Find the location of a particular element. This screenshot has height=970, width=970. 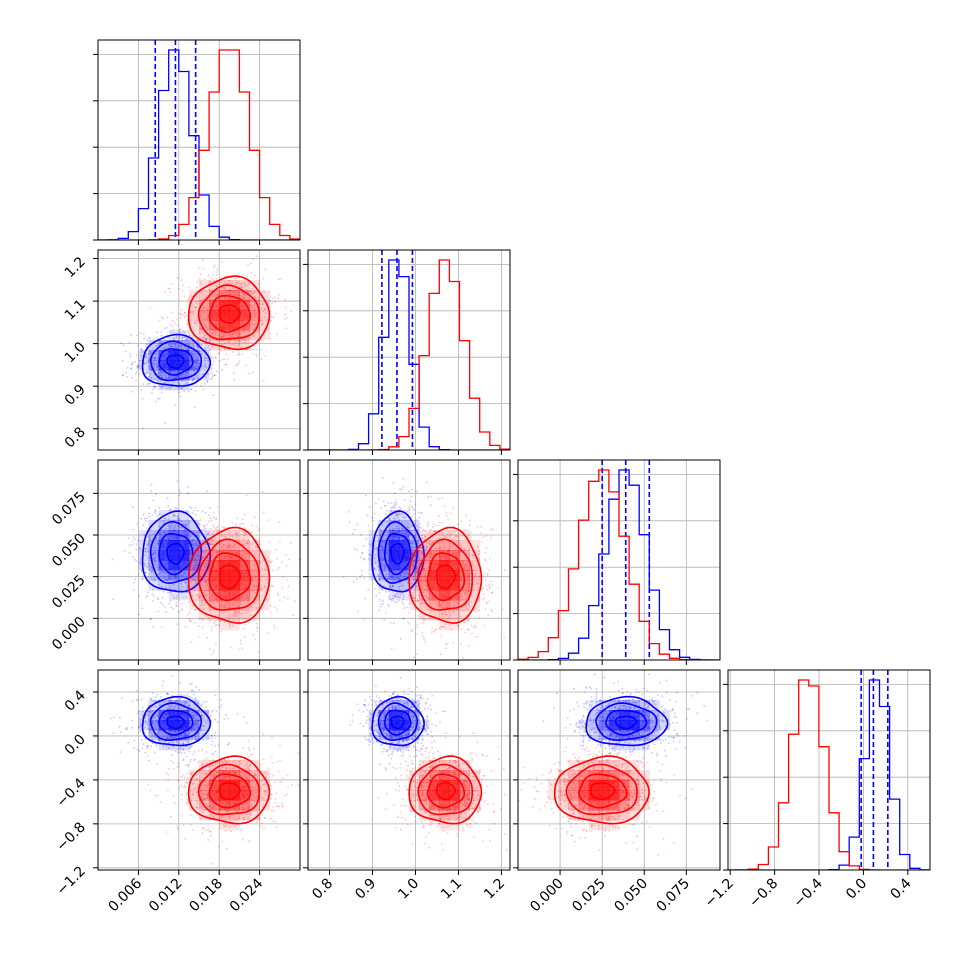

panel-content is located at coordinates (199, 140).